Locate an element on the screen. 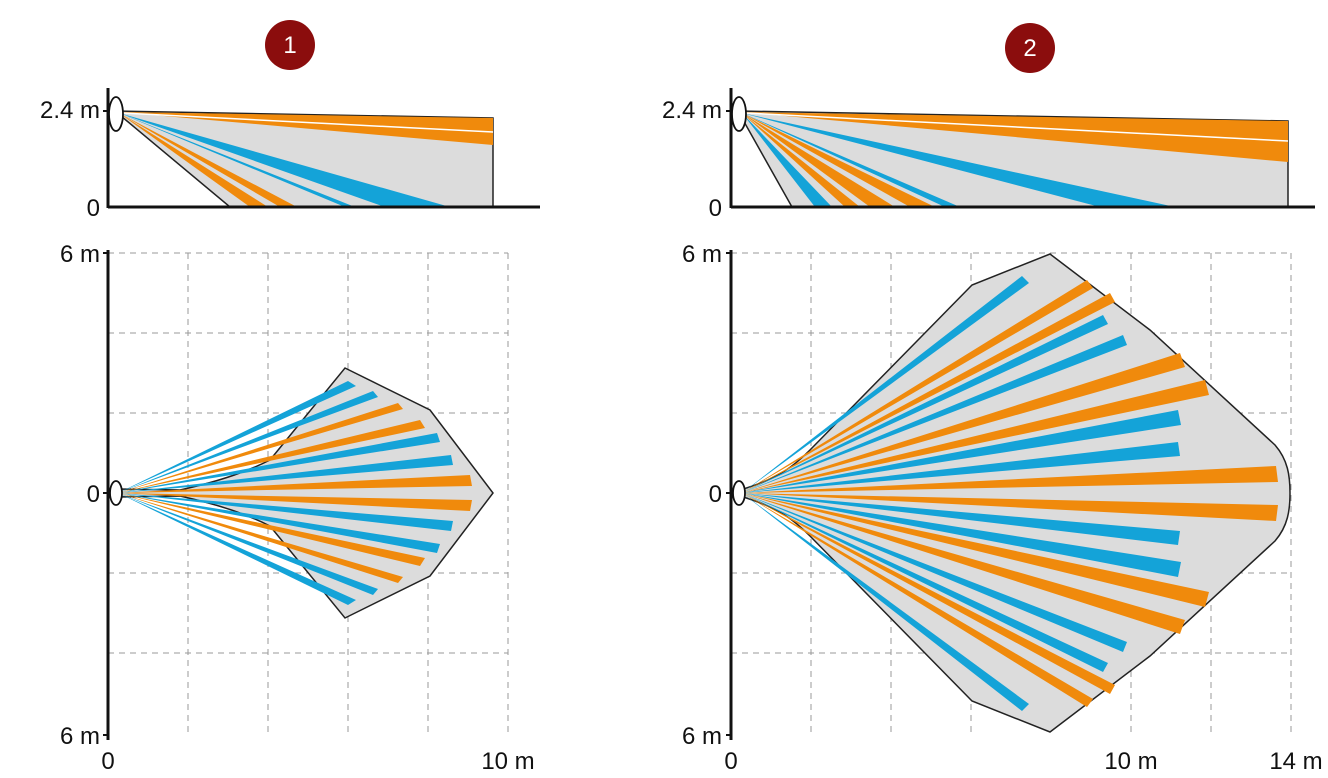  x-distance-label: 14 m is located at coordinates (1295, 761).